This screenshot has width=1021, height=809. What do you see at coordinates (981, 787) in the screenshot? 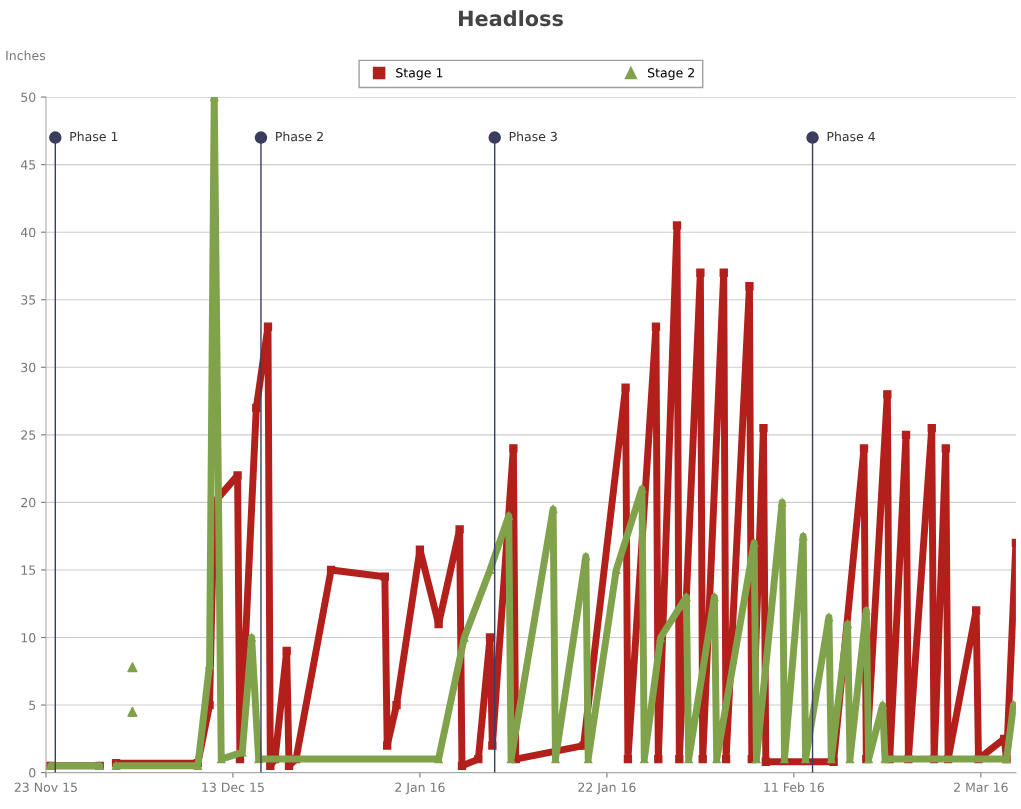
I see `x-tick-label: 2 Mar 16` at bounding box center [981, 787].